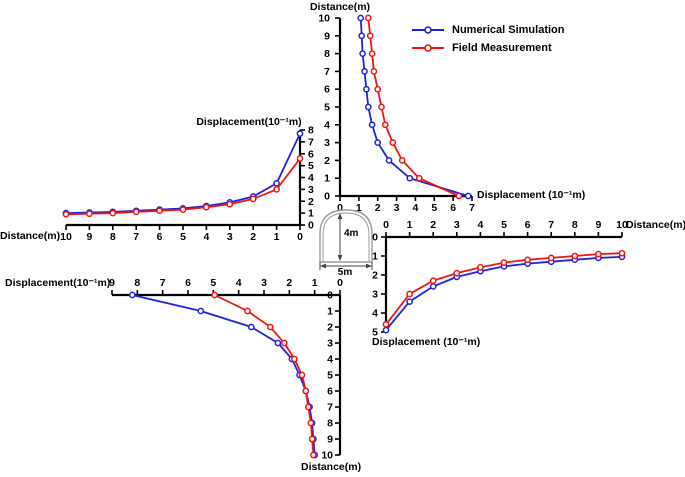 The height and width of the screenshot is (477, 685). Describe the element at coordinates (340, 216) in the screenshot. I see `arrow-up-icon` at that location.